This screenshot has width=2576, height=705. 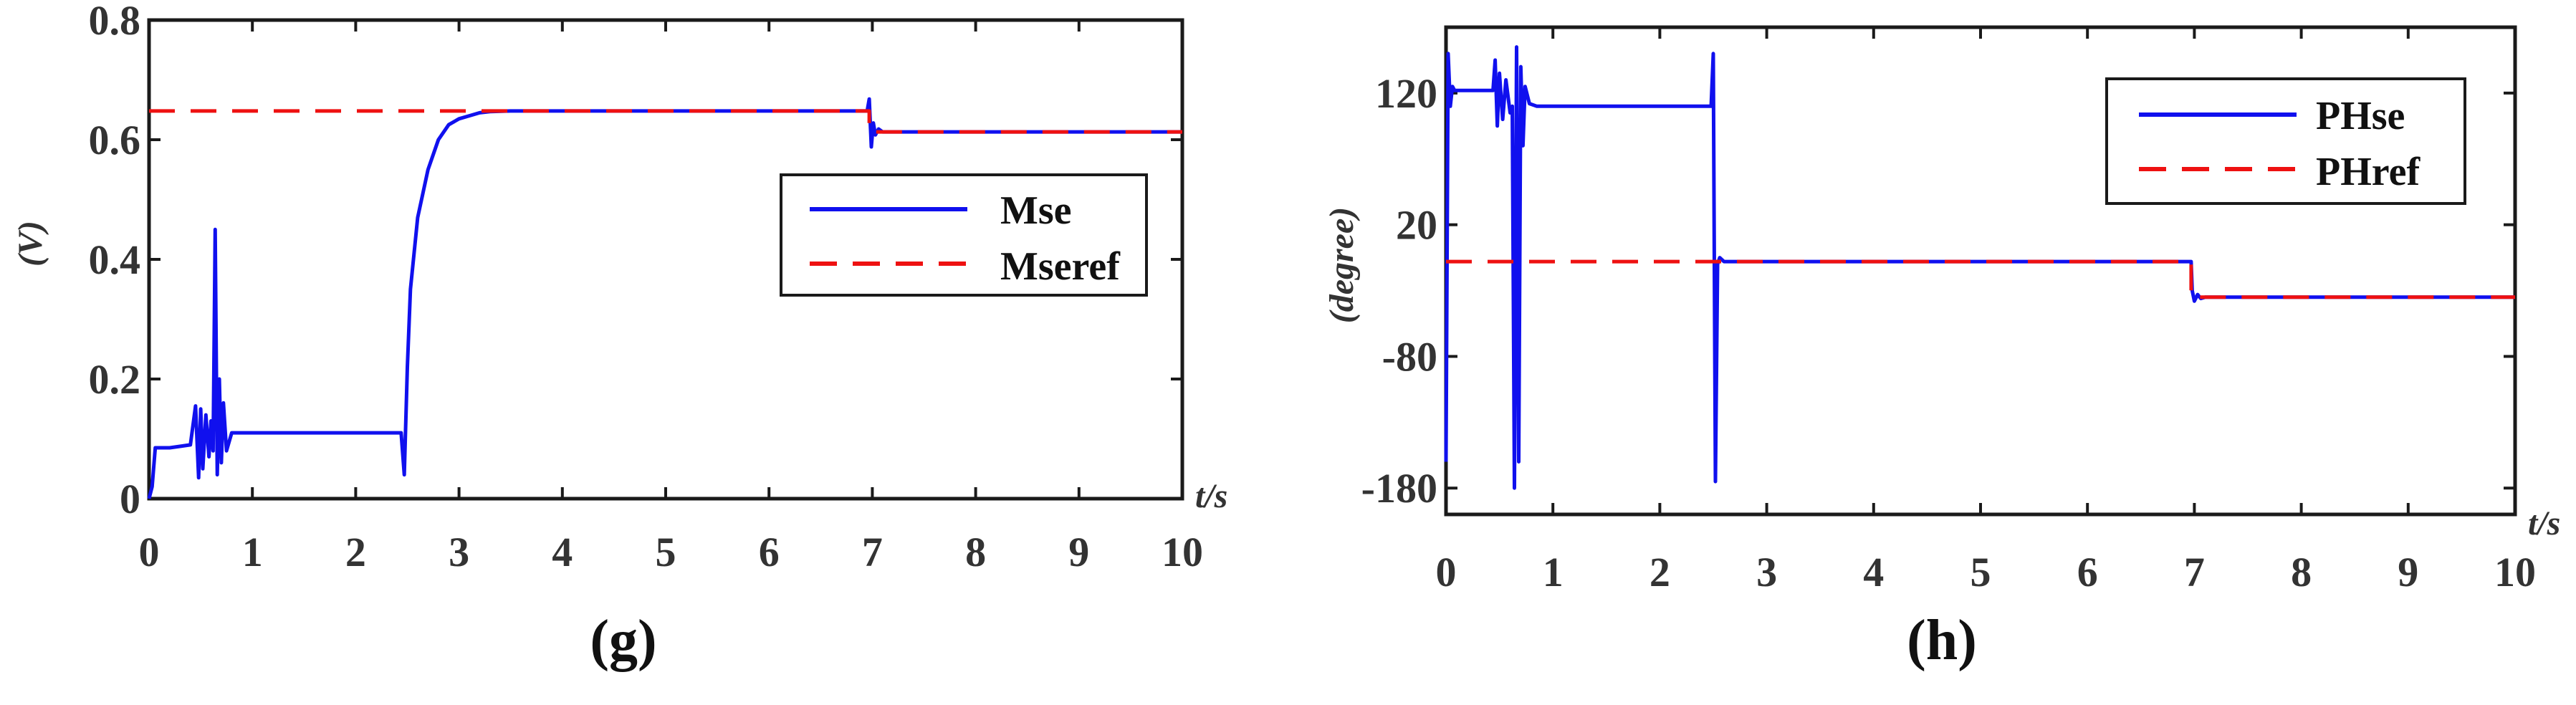 I want to click on chart-h-xtick-label: 4, so click(x=1873, y=572).